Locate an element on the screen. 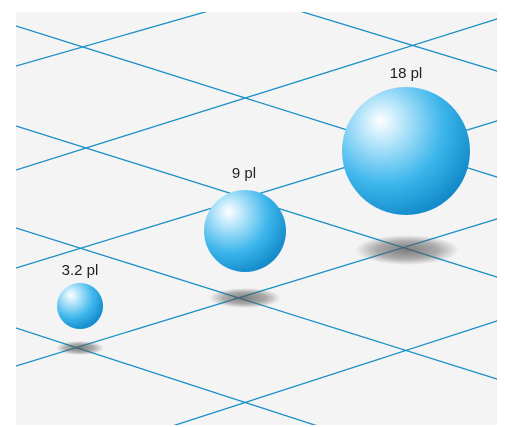 The width and height of the screenshot is (505, 427). droplet-large is located at coordinates (406, 151).